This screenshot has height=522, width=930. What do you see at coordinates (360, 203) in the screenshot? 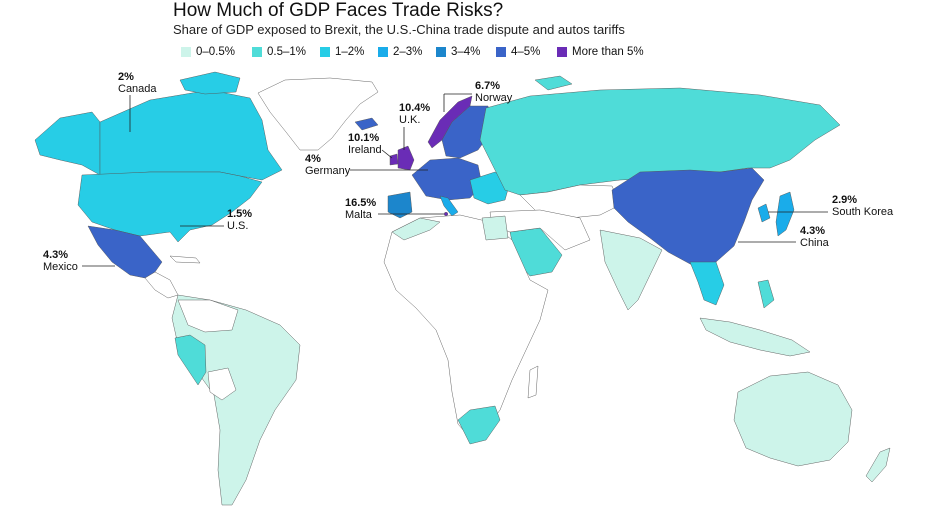
I see `callout-malta-value: 16.5%` at bounding box center [360, 203].